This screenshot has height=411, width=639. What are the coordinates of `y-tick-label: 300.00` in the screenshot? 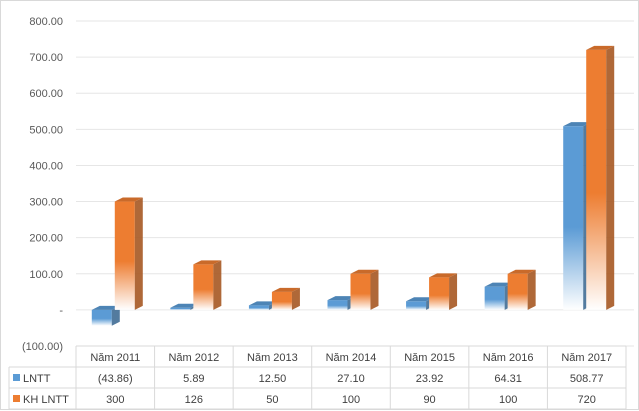 It's located at (46, 203).